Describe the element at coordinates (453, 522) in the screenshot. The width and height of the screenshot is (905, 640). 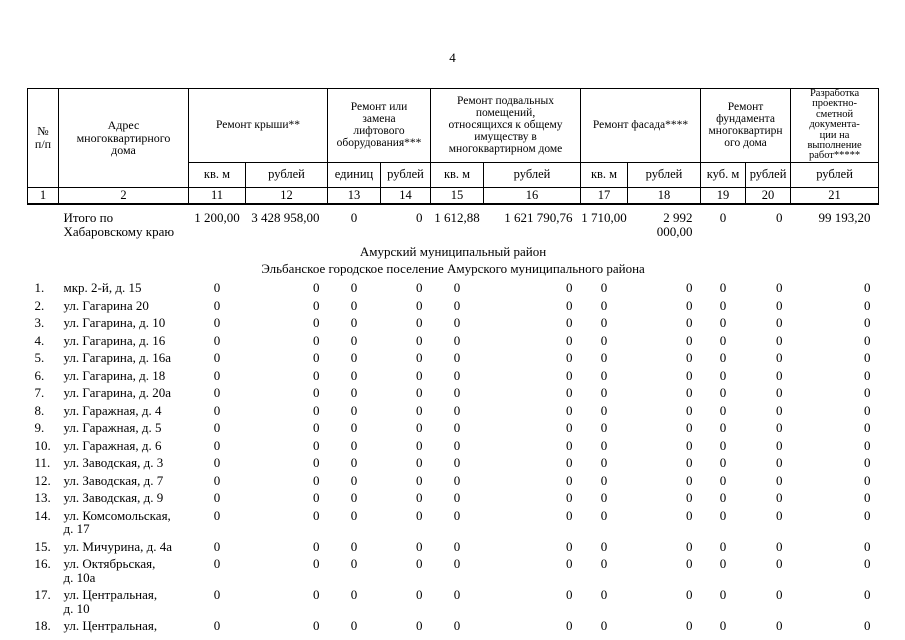
I see `table-row: 14. ул. Комсомольская, д. 17 0 0 0 0 0 0 0 0 0 0 0` at that location.